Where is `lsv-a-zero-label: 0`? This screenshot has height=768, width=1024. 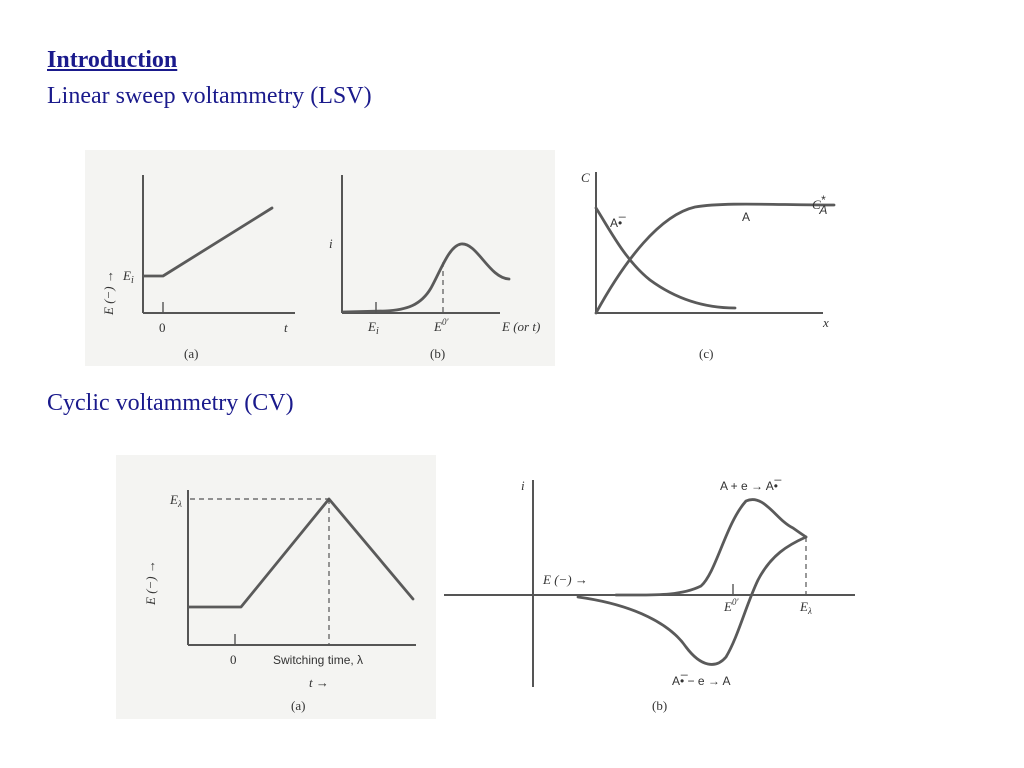 lsv-a-zero-label: 0 is located at coordinates (162, 327).